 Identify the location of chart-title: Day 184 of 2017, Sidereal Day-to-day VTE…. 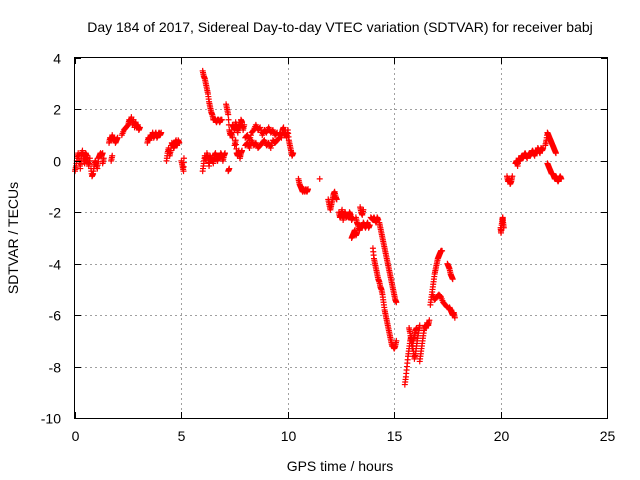
(340, 27).